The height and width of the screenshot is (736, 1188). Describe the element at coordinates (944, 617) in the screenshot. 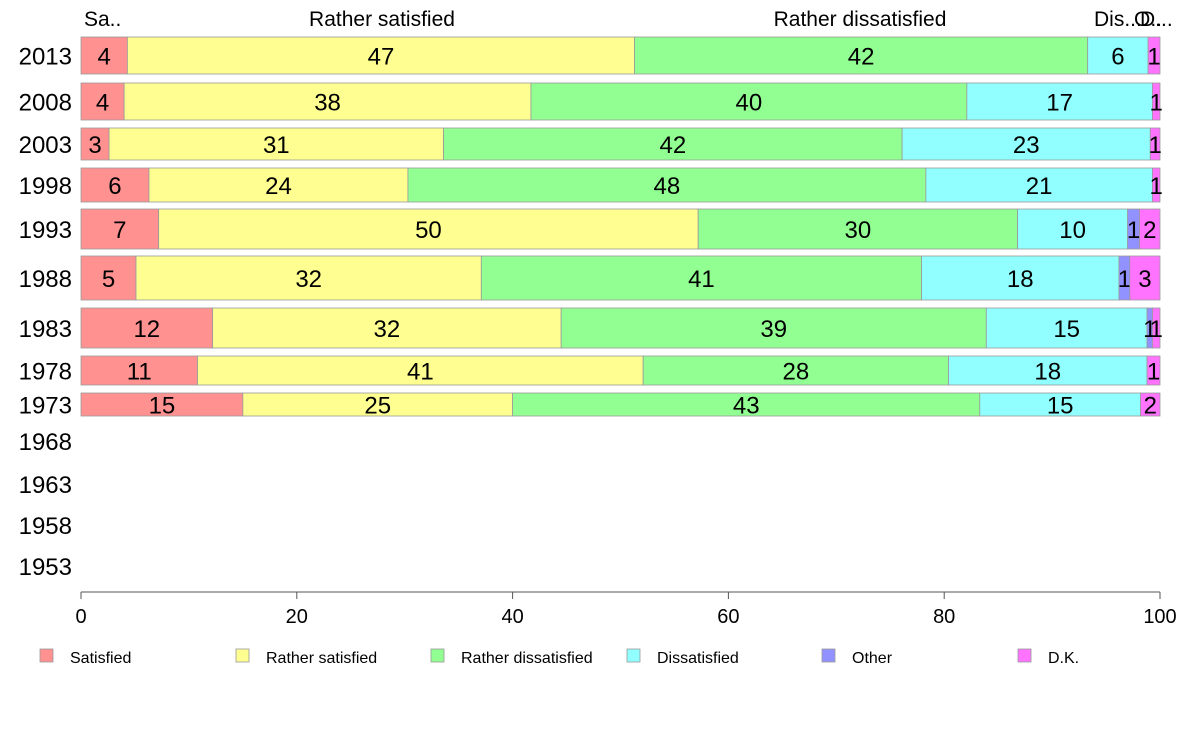

I see `x-tick-label: 80` at that location.